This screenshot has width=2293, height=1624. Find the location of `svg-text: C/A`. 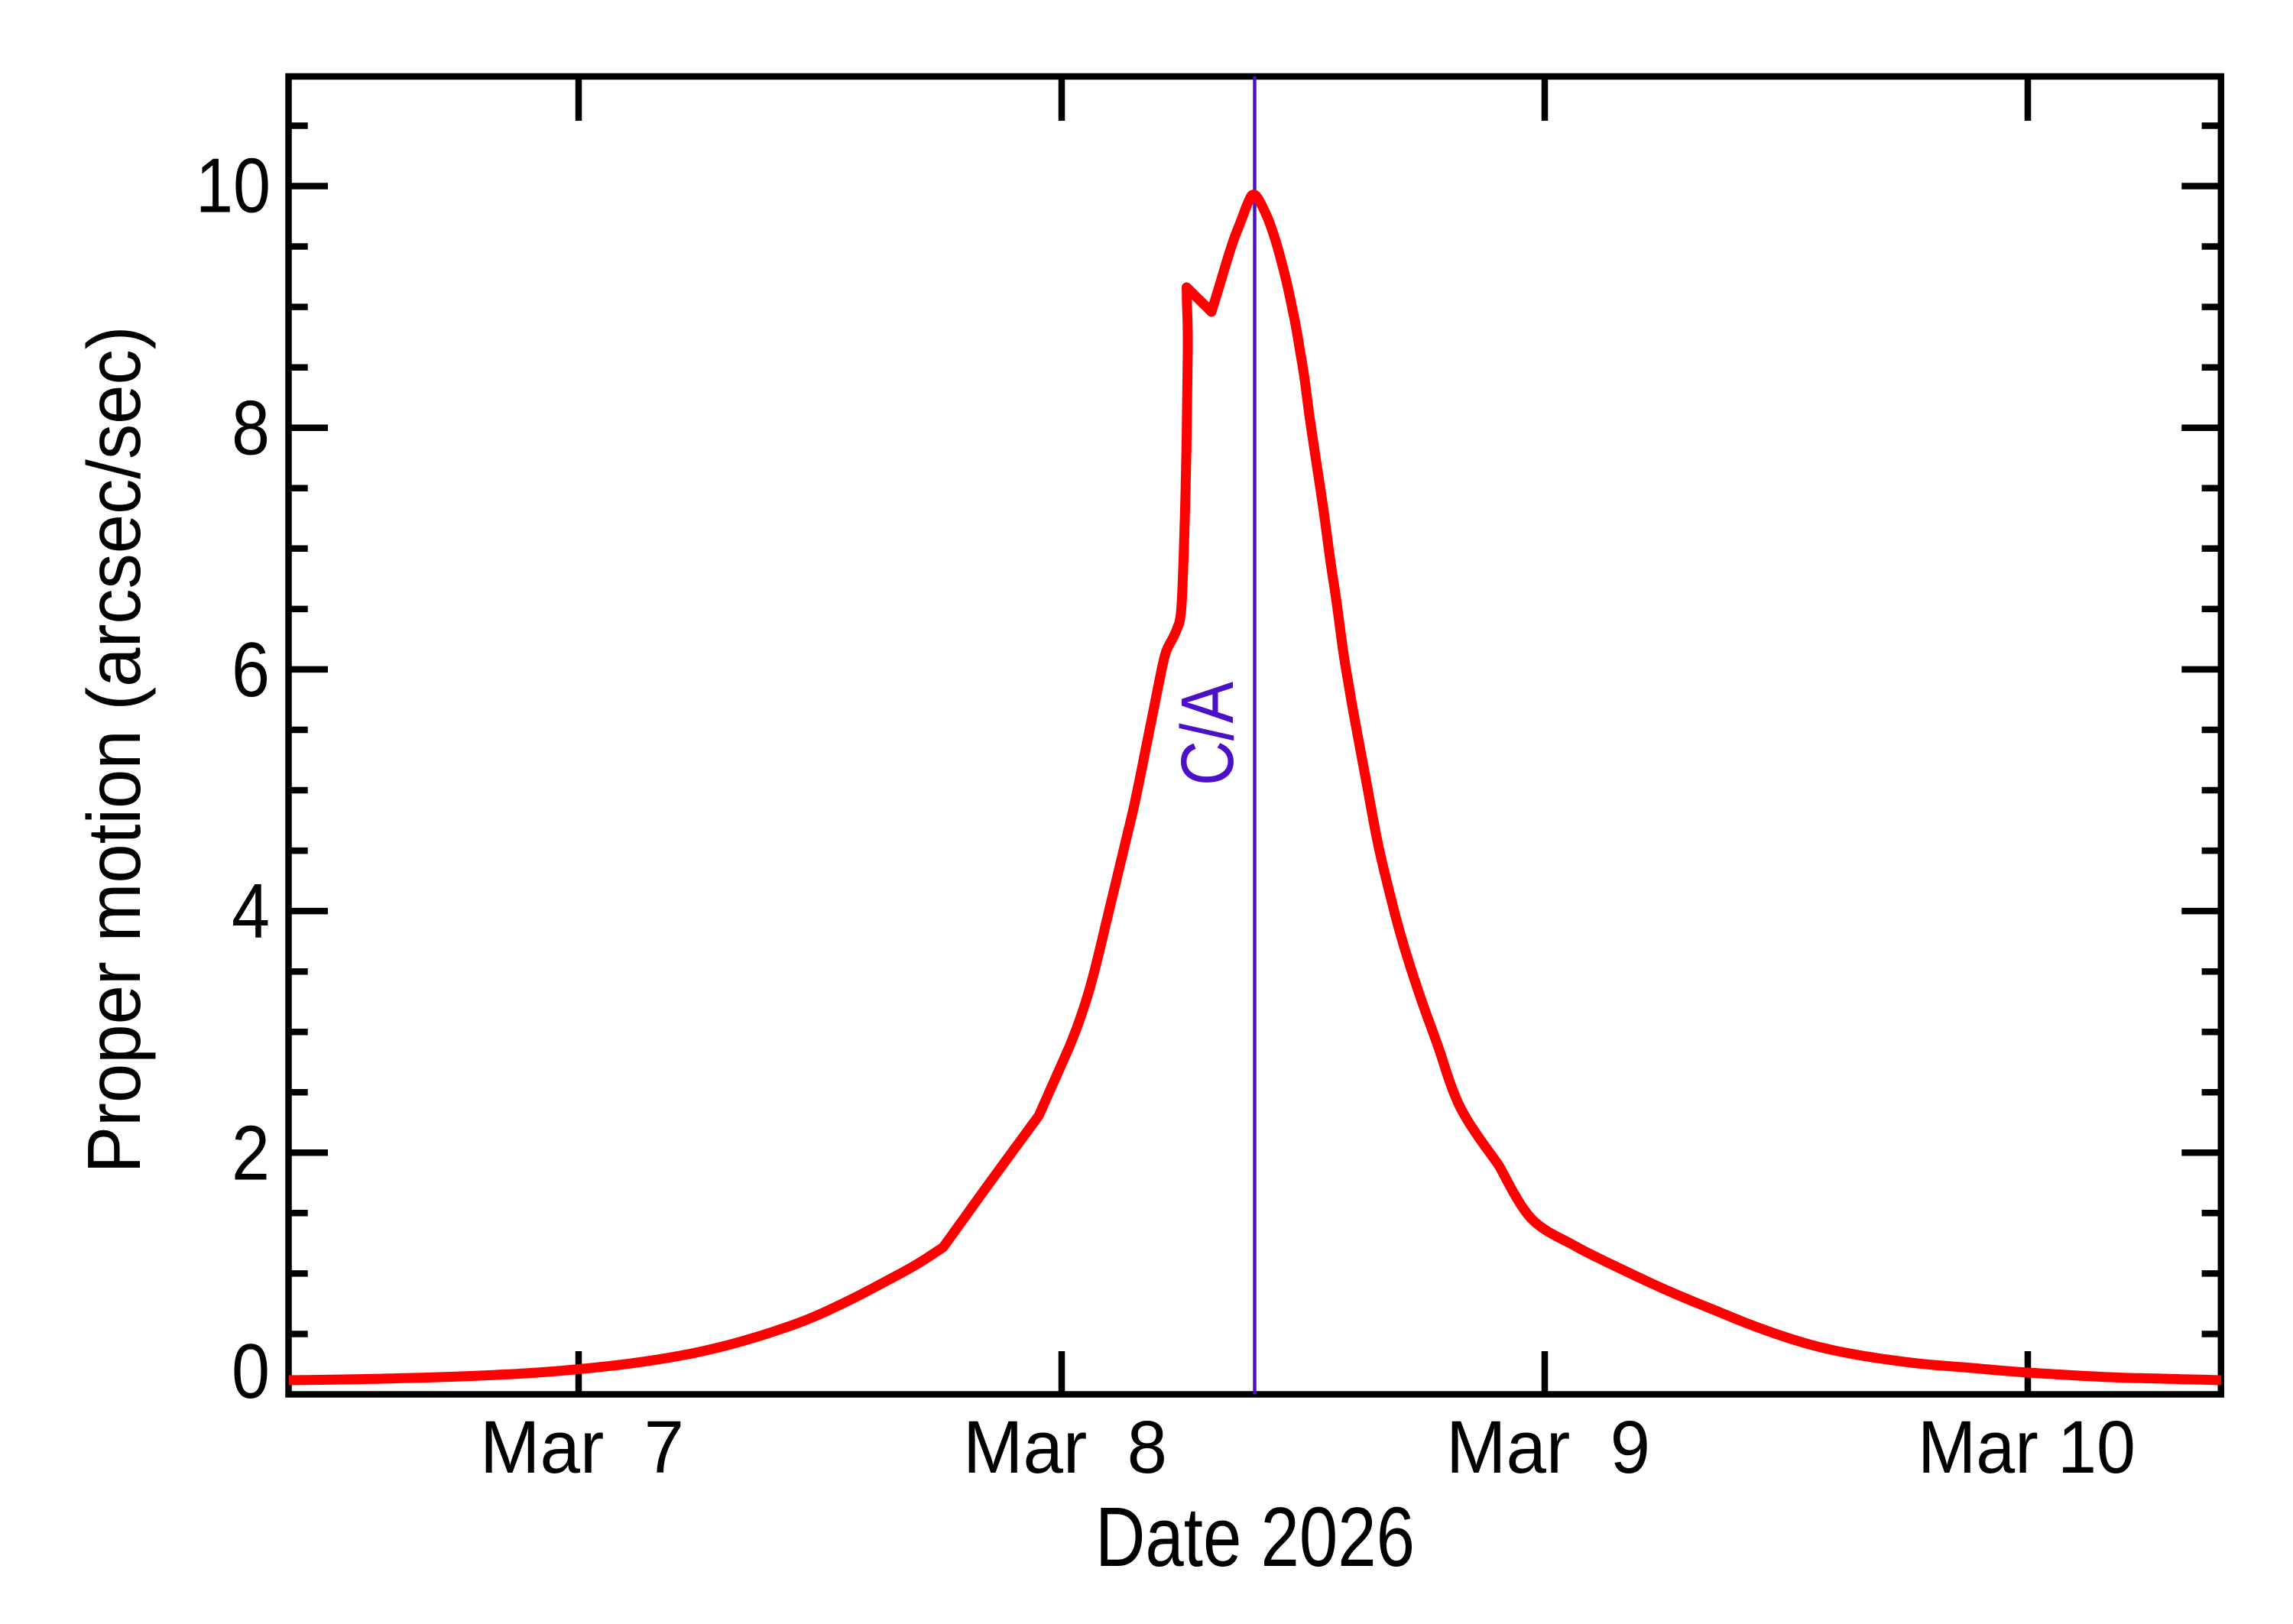

svg-text: C/A is located at coordinates (1207, 734).